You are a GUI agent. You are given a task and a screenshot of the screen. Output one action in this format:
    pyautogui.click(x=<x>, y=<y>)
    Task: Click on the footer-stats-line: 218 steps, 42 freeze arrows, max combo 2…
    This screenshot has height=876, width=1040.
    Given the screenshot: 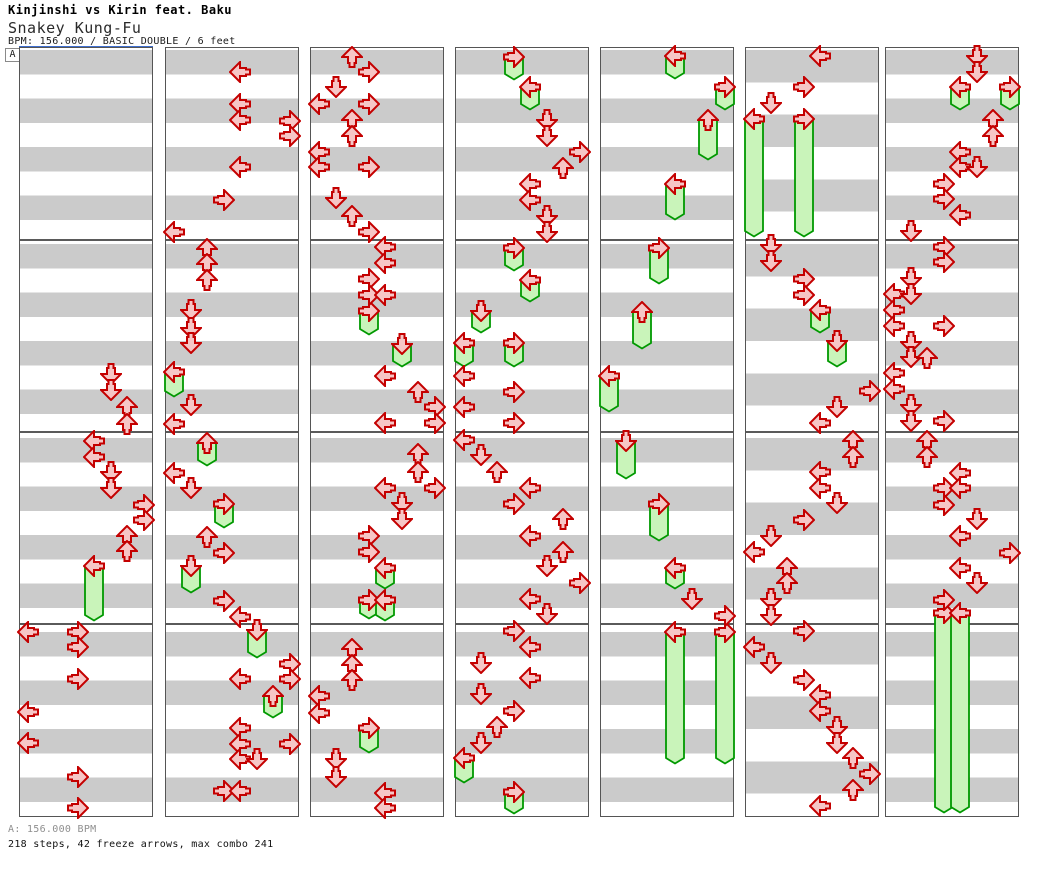 What is the action you would take?
    pyautogui.click(x=141, y=844)
    